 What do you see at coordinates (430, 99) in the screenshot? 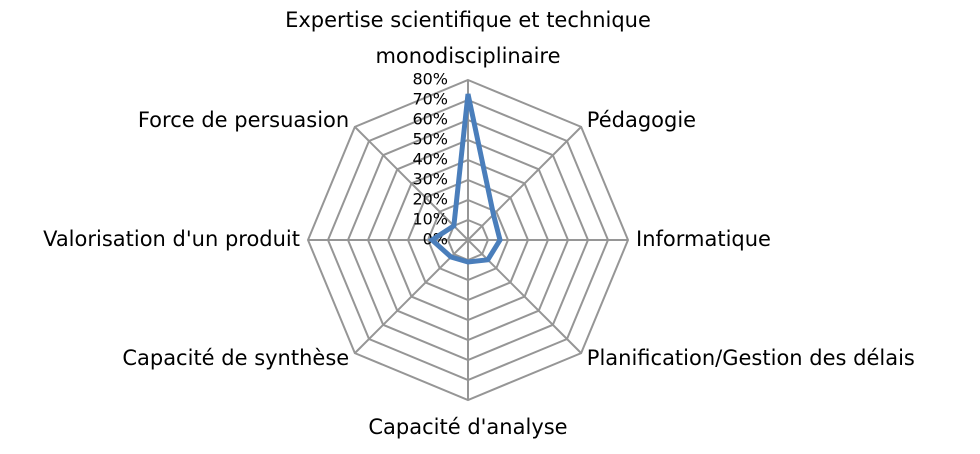
I see `tick-label: 70%` at bounding box center [430, 99].